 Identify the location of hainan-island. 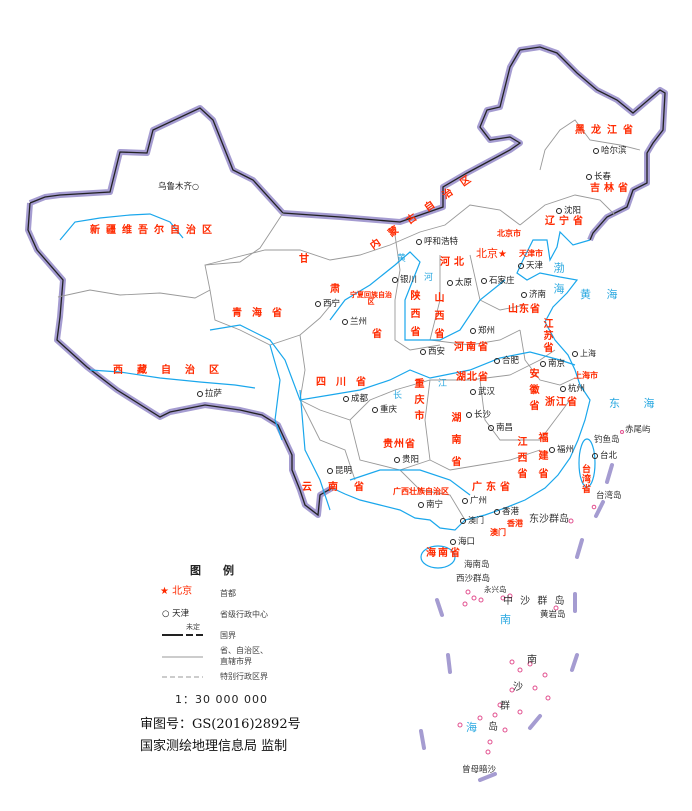
(438, 557).